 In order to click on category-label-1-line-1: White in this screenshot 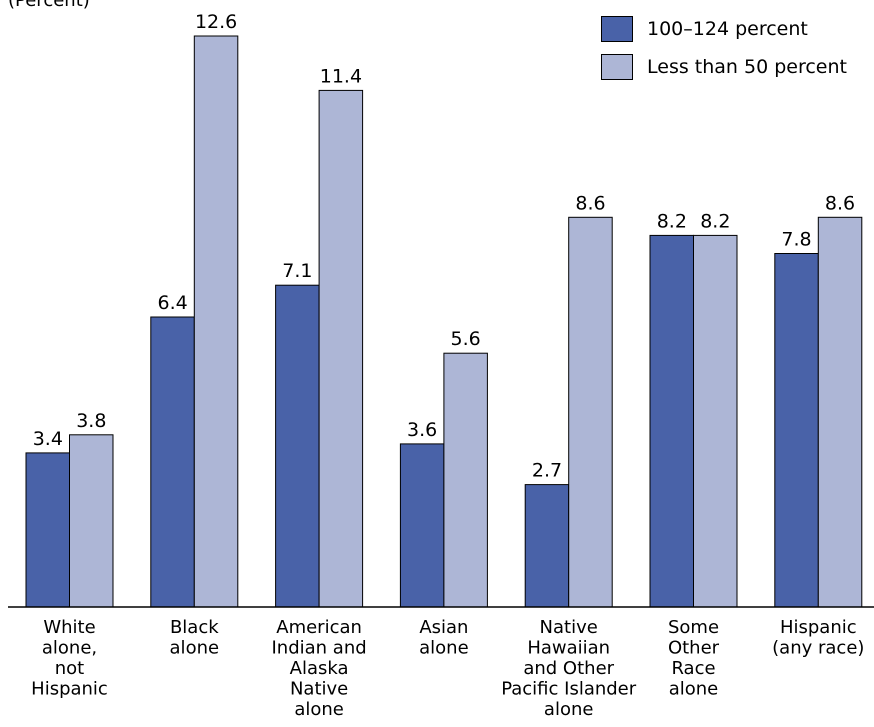, I will do `click(69, 627)`.